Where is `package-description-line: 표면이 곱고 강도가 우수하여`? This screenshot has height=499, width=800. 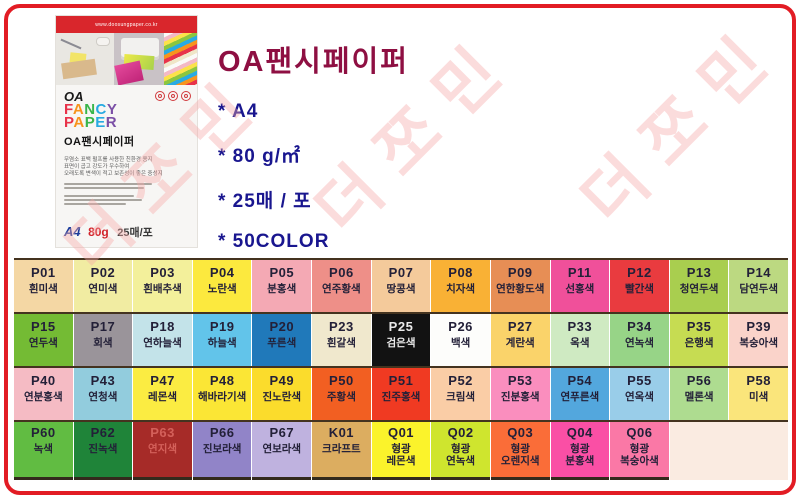 package-description-line: 표면이 곱고 강도가 우수하여 is located at coordinates (97, 167).